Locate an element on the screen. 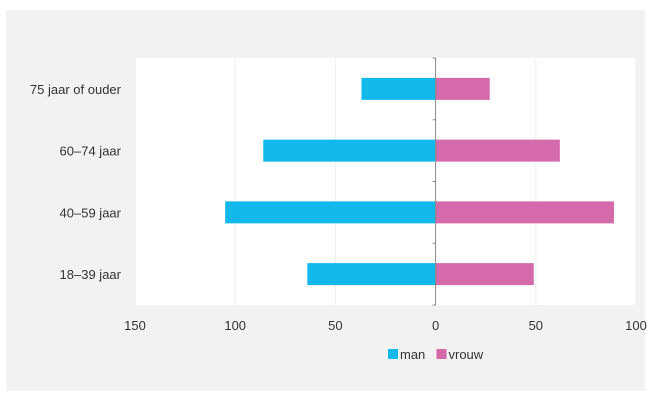 This screenshot has height=399, width=651. category-label: 75 jaar of ouder is located at coordinates (76, 89).